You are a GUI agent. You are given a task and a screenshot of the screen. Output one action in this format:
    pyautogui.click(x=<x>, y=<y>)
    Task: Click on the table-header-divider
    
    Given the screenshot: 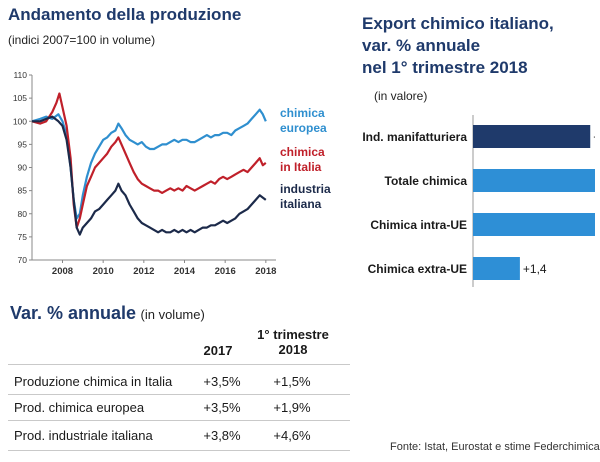 What is the action you would take?
    pyautogui.click(x=179, y=364)
    